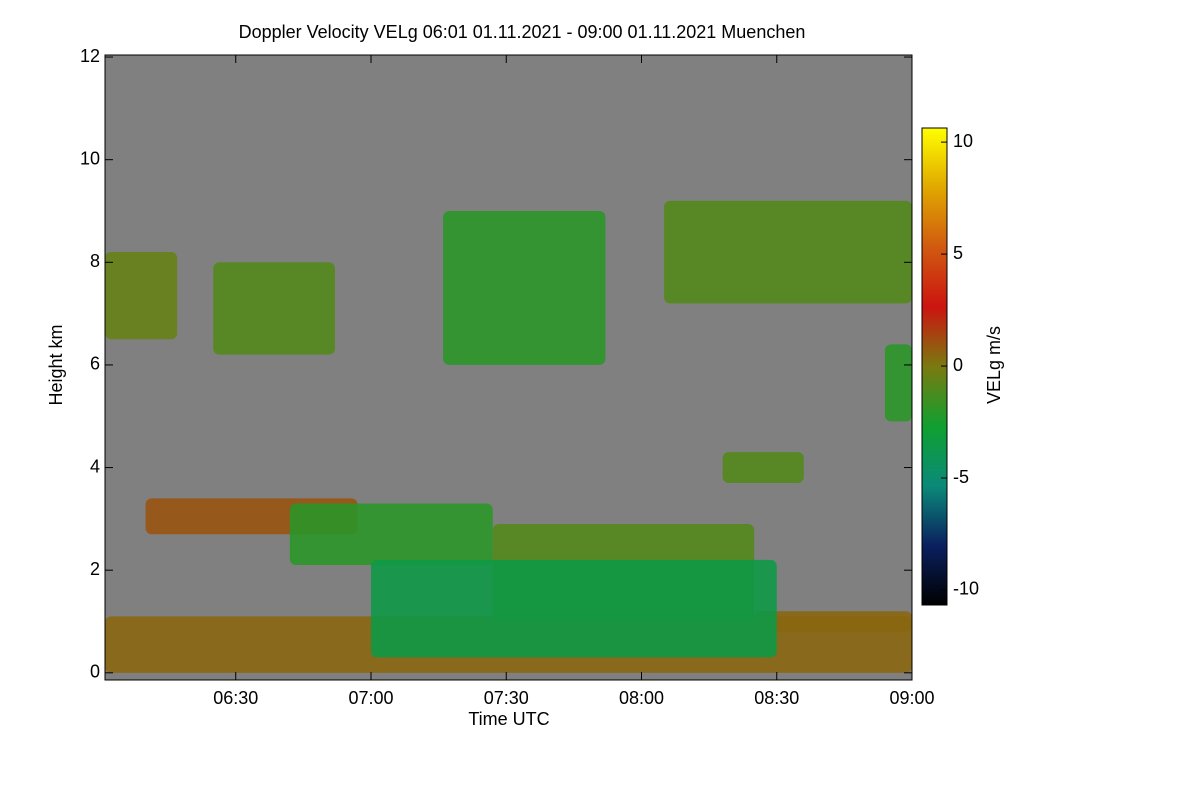 The width and height of the screenshot is (1200, 800). What do you see at coordinates (961, 477) in the screenshot?
I see `colorbar-tick-label: -5` at bounding box center [961, 477].